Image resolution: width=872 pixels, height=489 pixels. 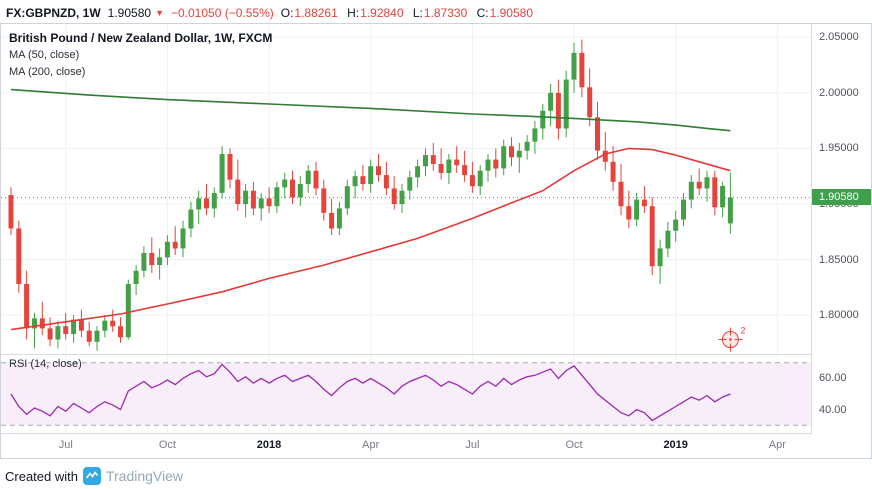 What do you see at coordinates (417, 12) in the screenshot?
I see `low-label: L:` at bounding box center [417, 12].